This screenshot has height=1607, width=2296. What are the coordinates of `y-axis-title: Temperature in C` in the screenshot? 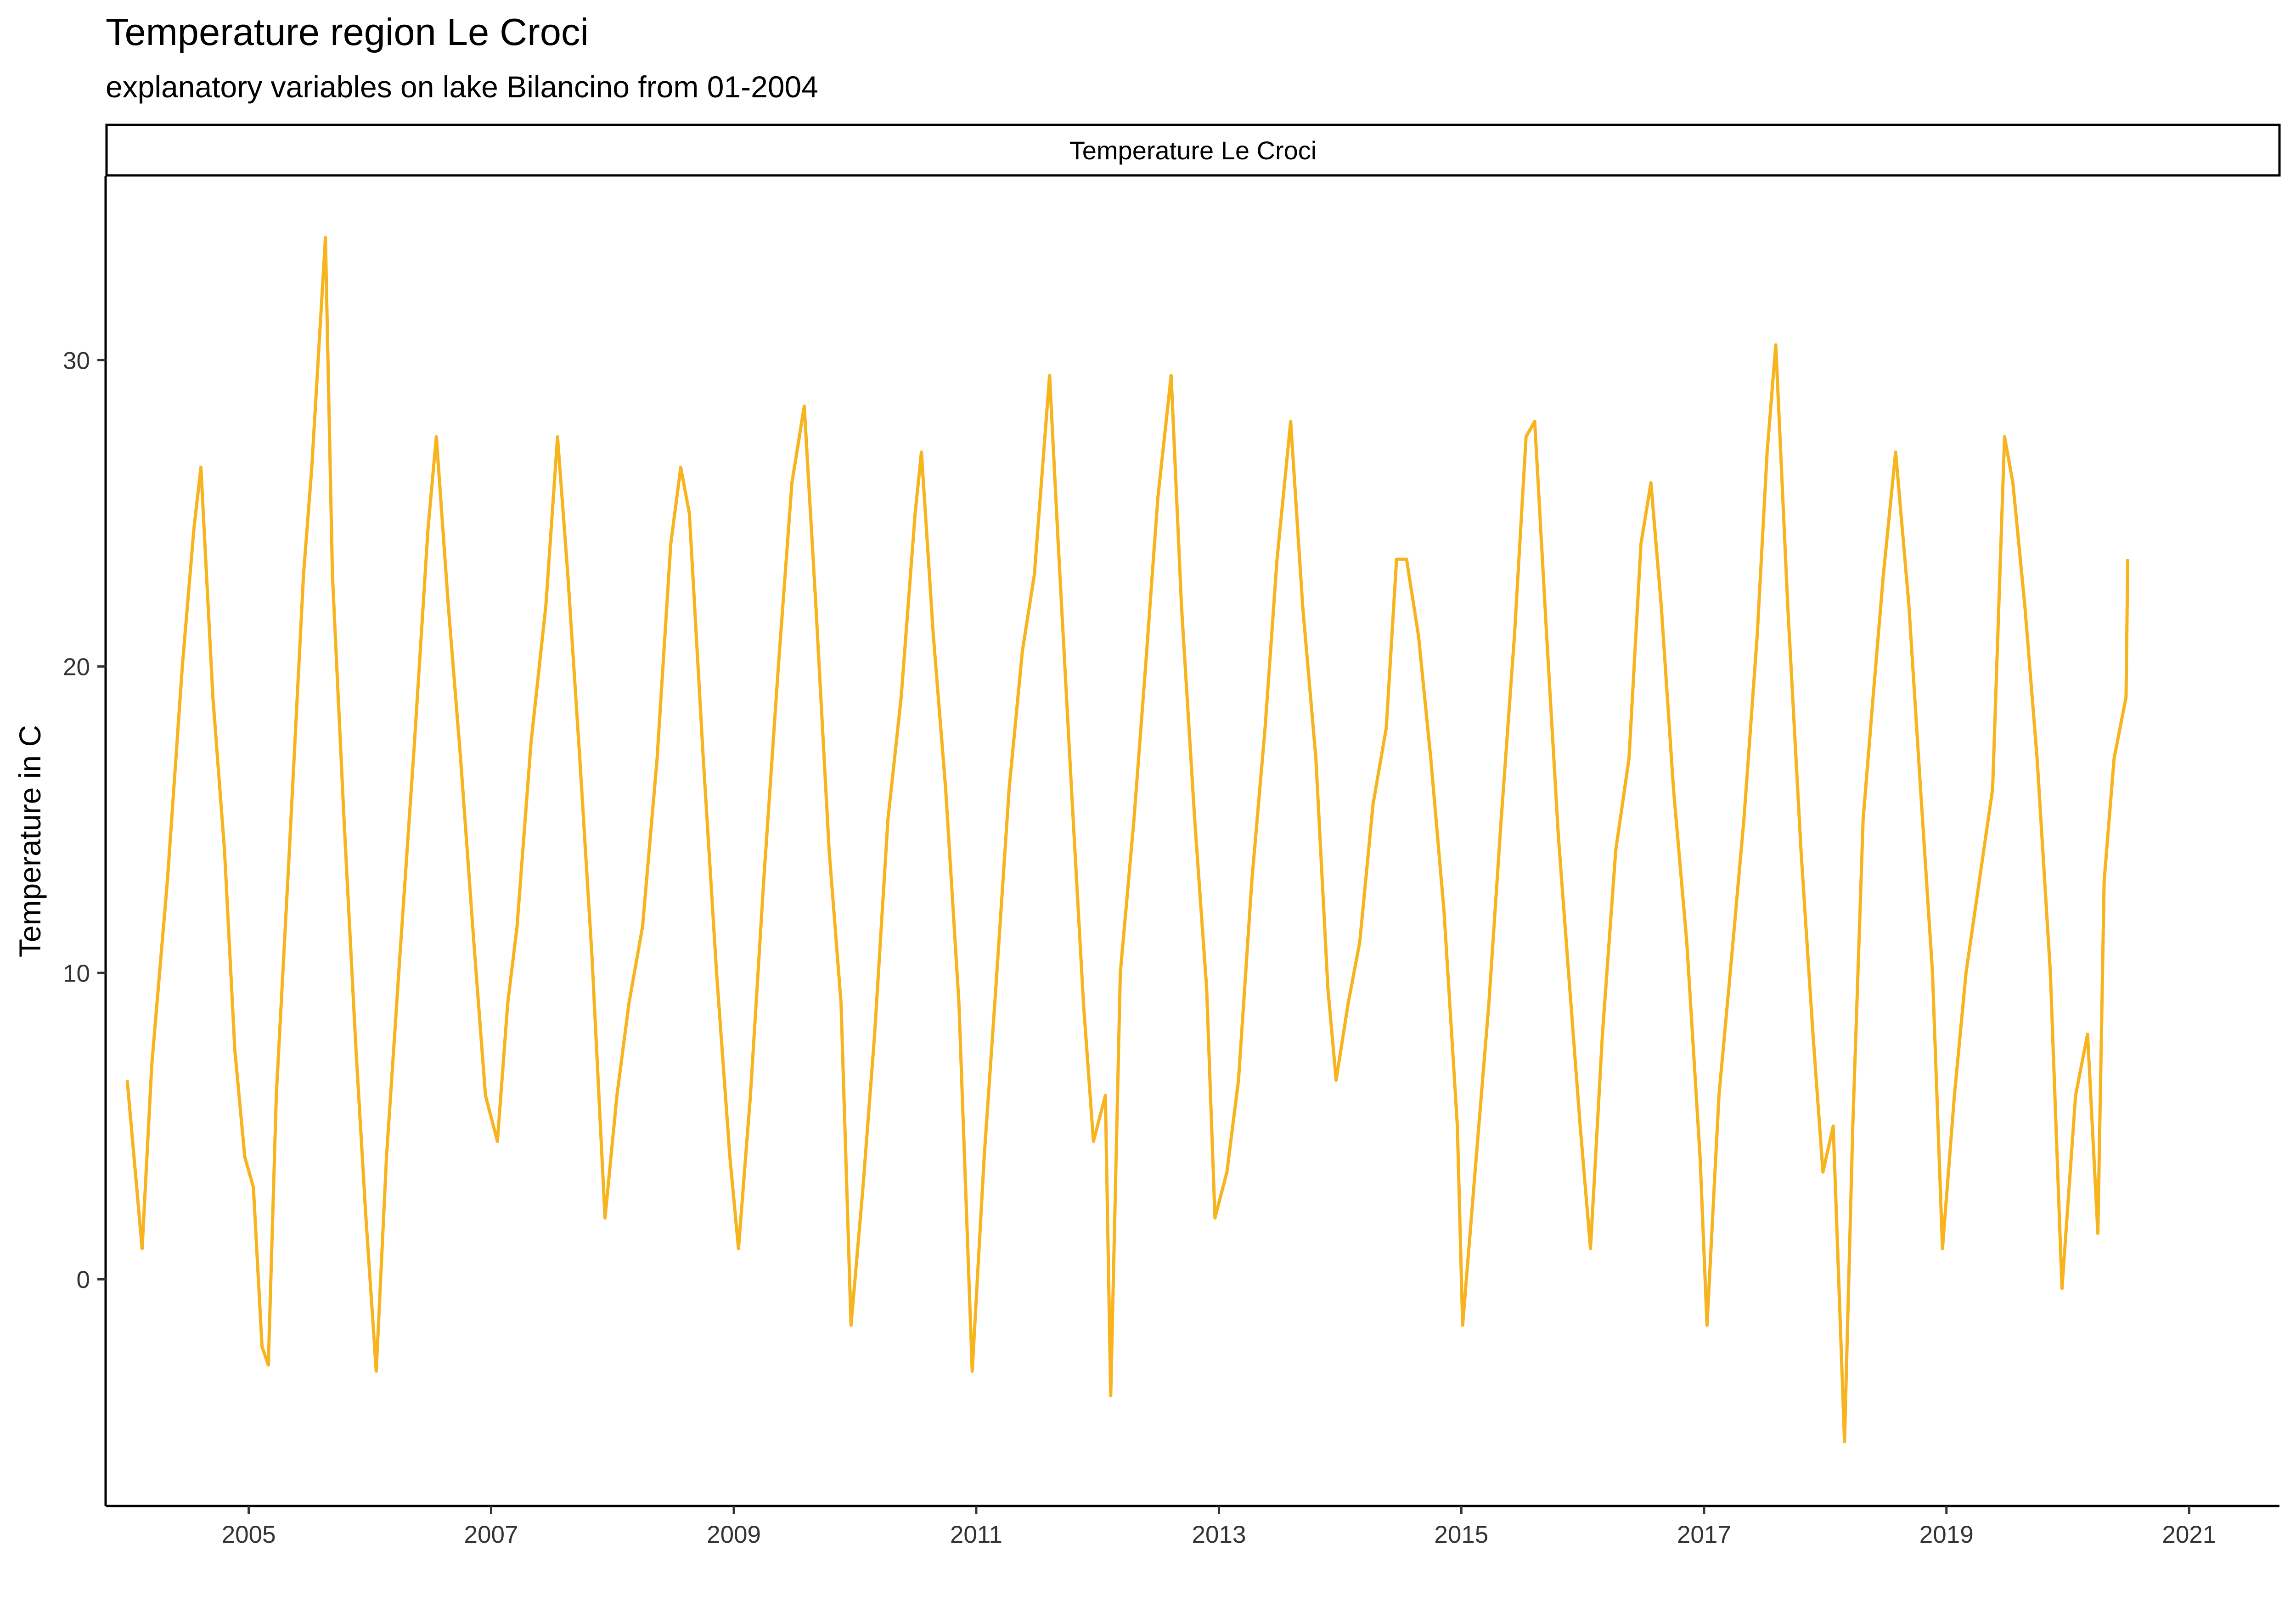 It's located at (30, 841).